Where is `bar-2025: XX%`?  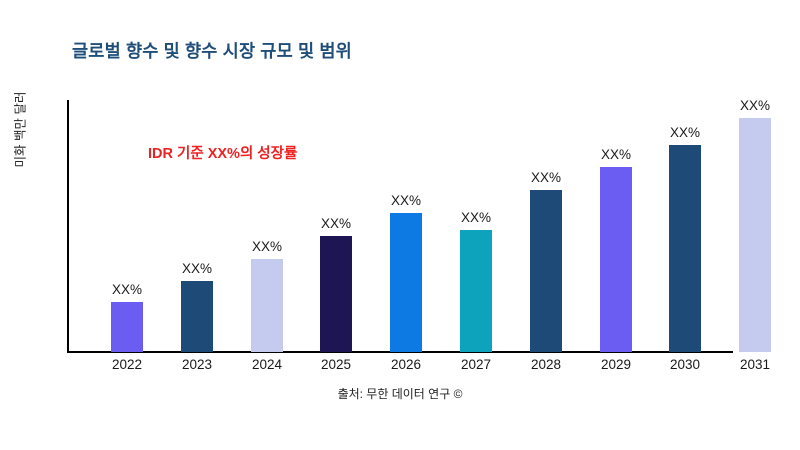
bar-2025: XX% is located at coordinates (336, 284).